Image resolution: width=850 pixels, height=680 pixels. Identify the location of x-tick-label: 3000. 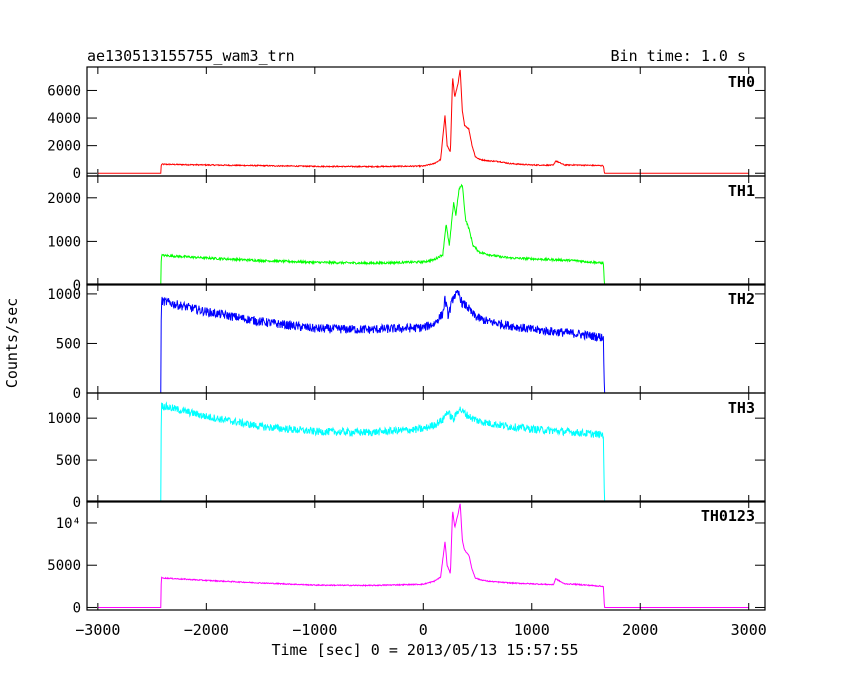
(749, 630).